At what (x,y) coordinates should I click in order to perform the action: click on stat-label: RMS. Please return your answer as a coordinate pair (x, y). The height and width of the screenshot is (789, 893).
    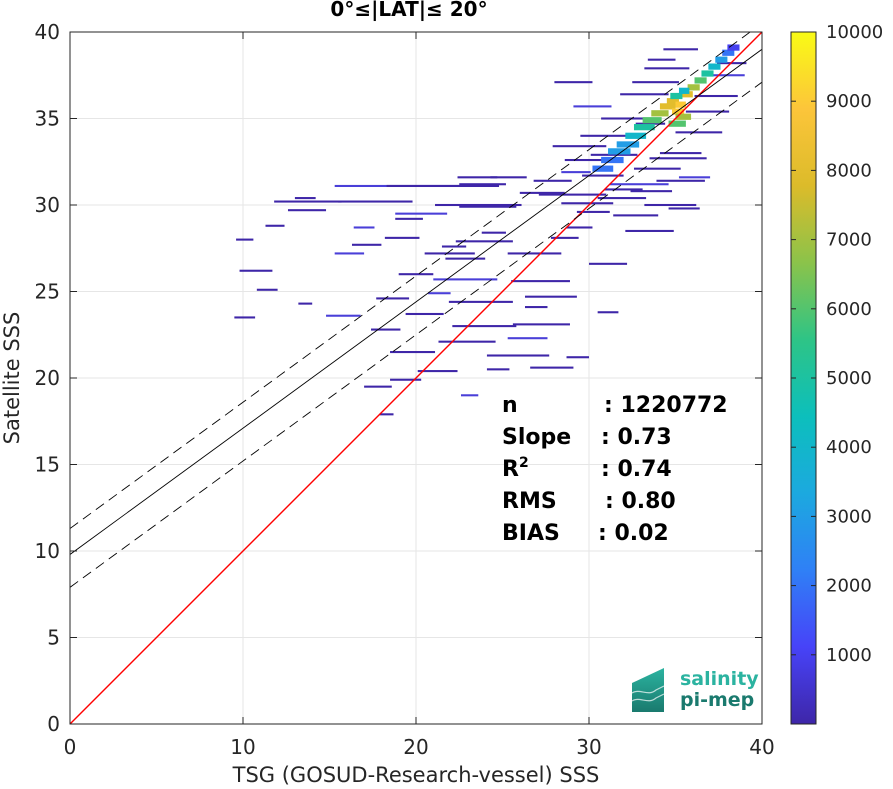
    Looking at the image, I should click on (529, 501).